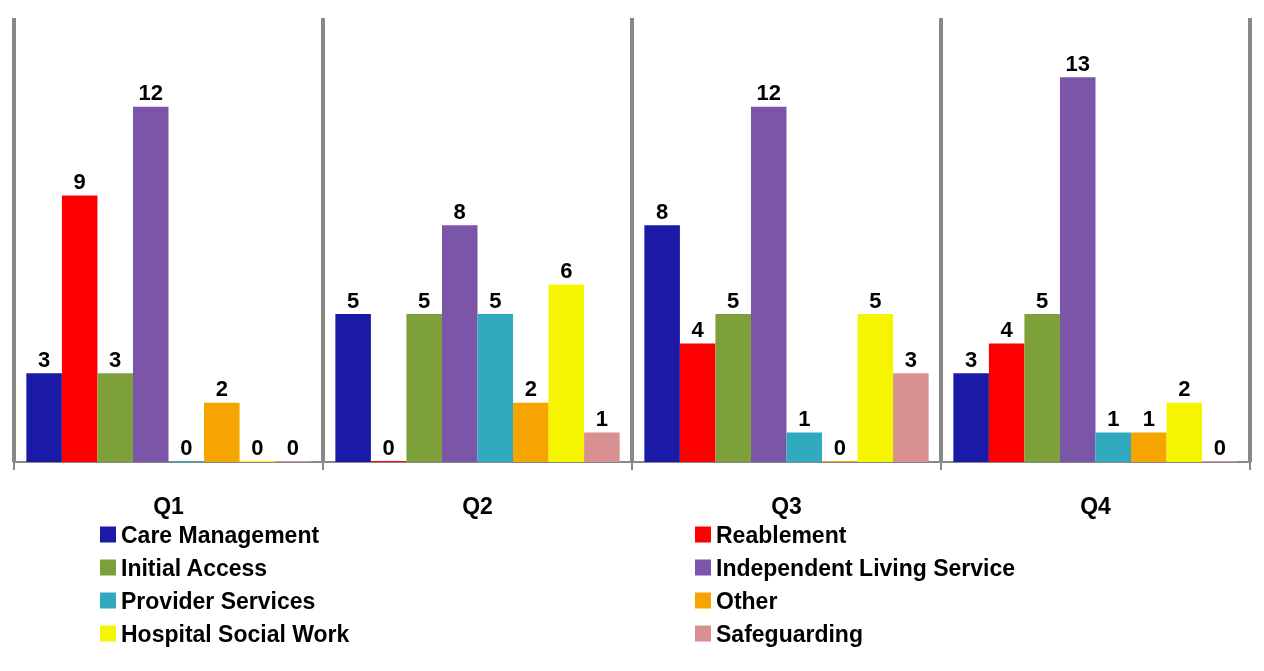  What do you see at coordinates (781, 534) in the screenshot?
I see `legend-label: Reablement` at bounding box center [781, 534].